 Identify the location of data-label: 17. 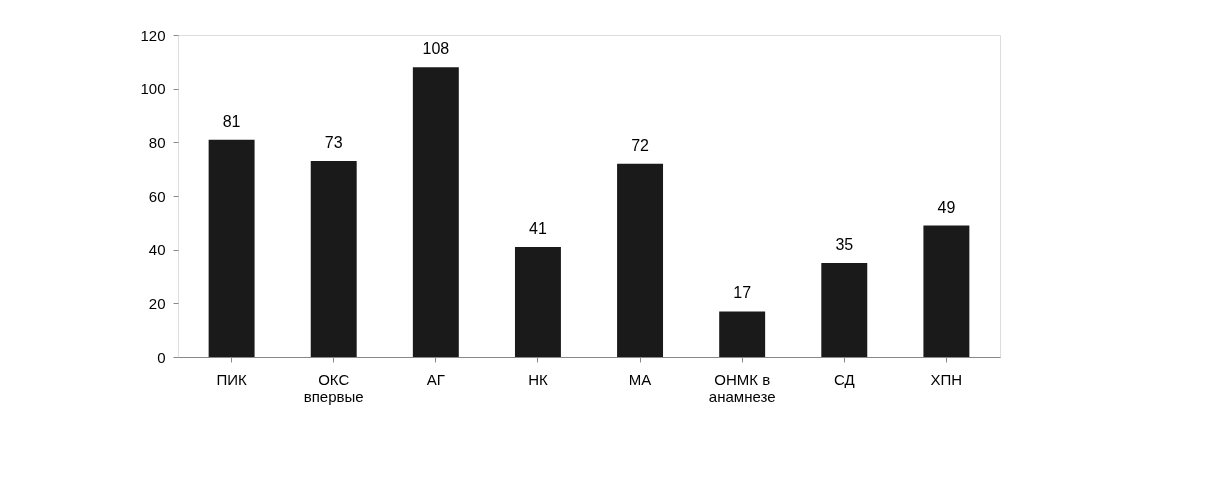
(742, 293).